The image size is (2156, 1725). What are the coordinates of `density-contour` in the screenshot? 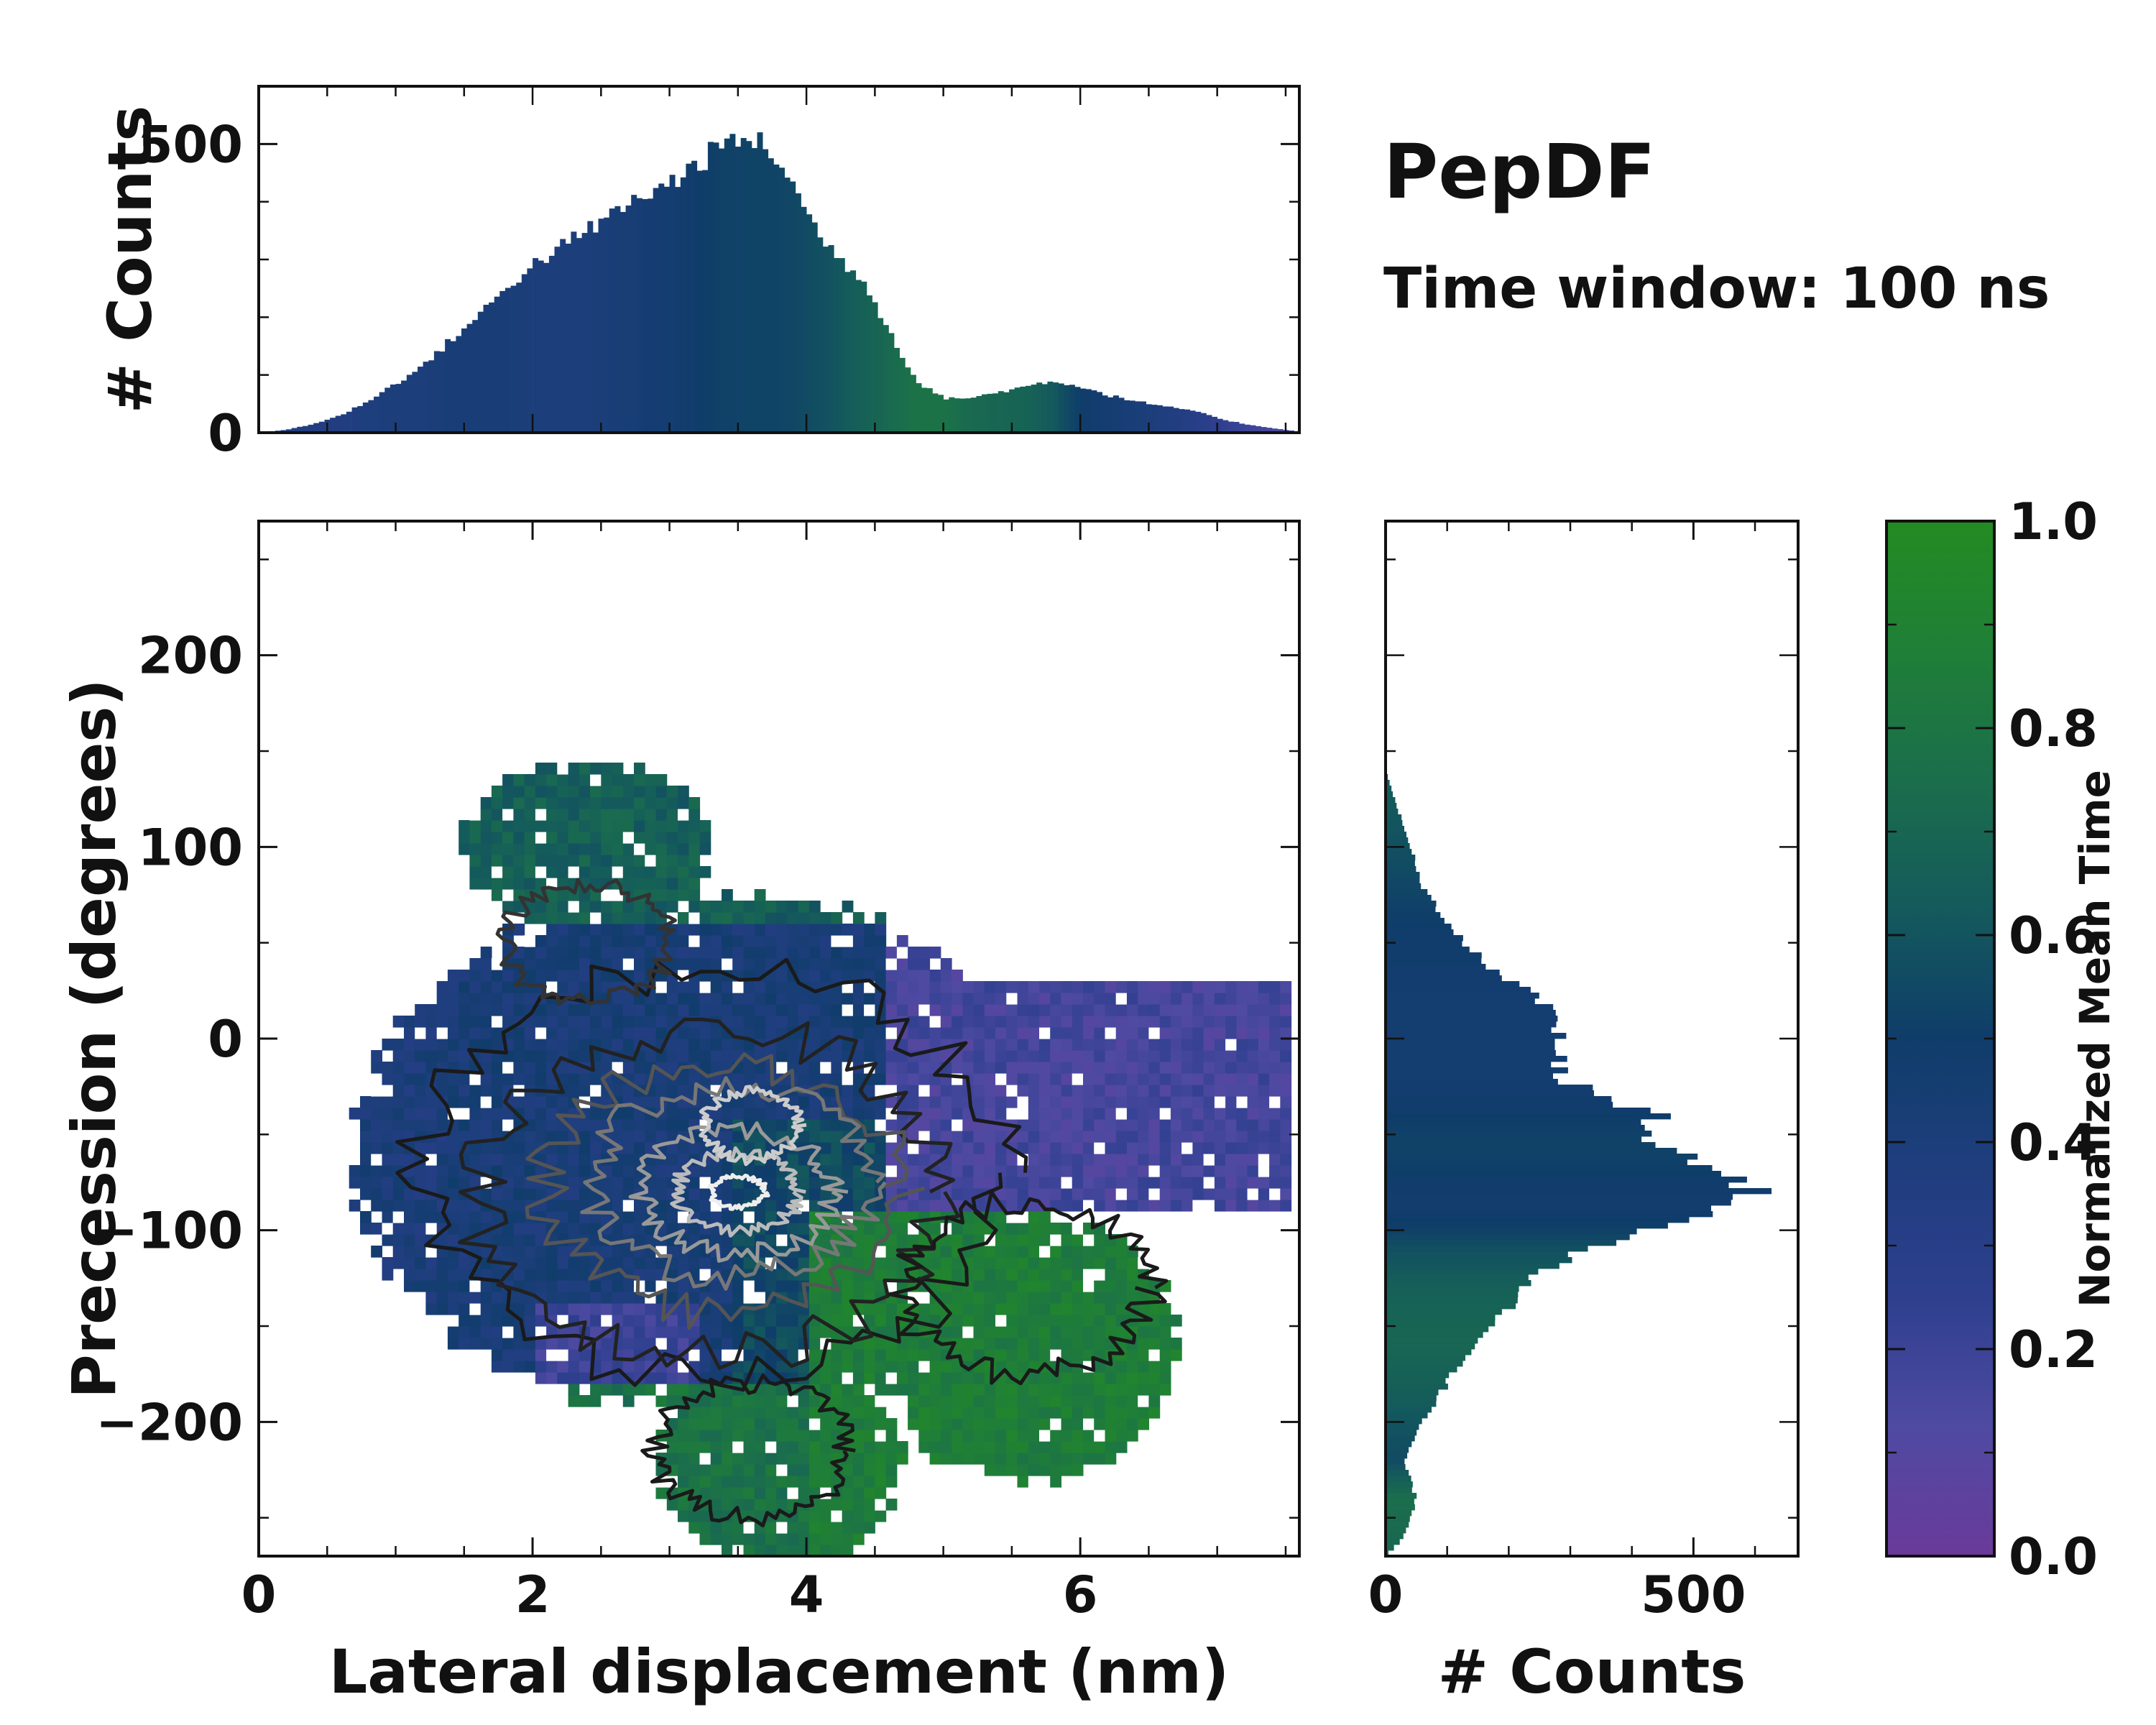 It's located at (738, 1192).